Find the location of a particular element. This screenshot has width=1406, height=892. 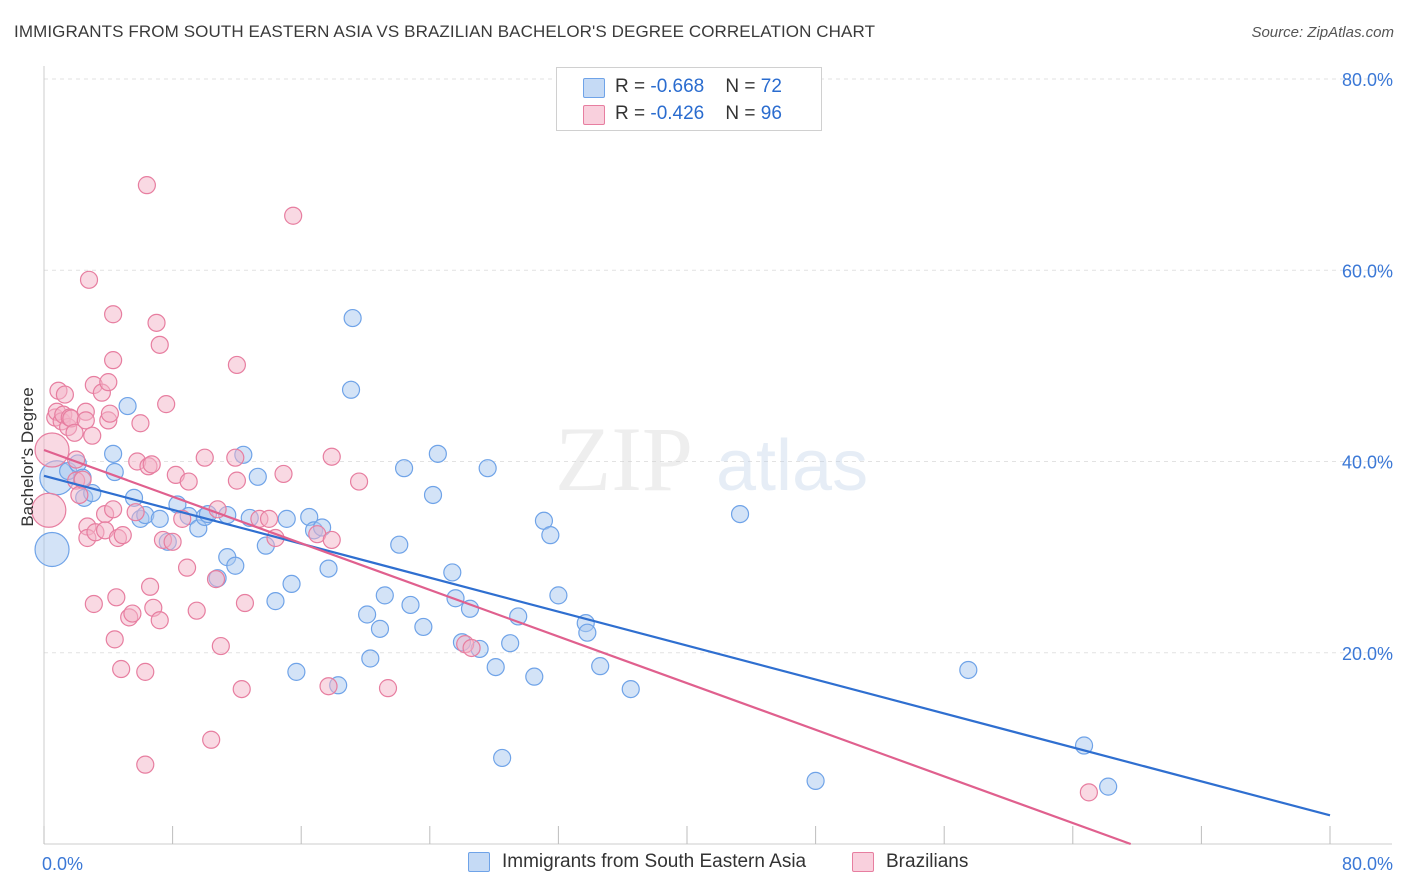

x-tick-label-end: 80.0% is located at coordinates (1367, 864).